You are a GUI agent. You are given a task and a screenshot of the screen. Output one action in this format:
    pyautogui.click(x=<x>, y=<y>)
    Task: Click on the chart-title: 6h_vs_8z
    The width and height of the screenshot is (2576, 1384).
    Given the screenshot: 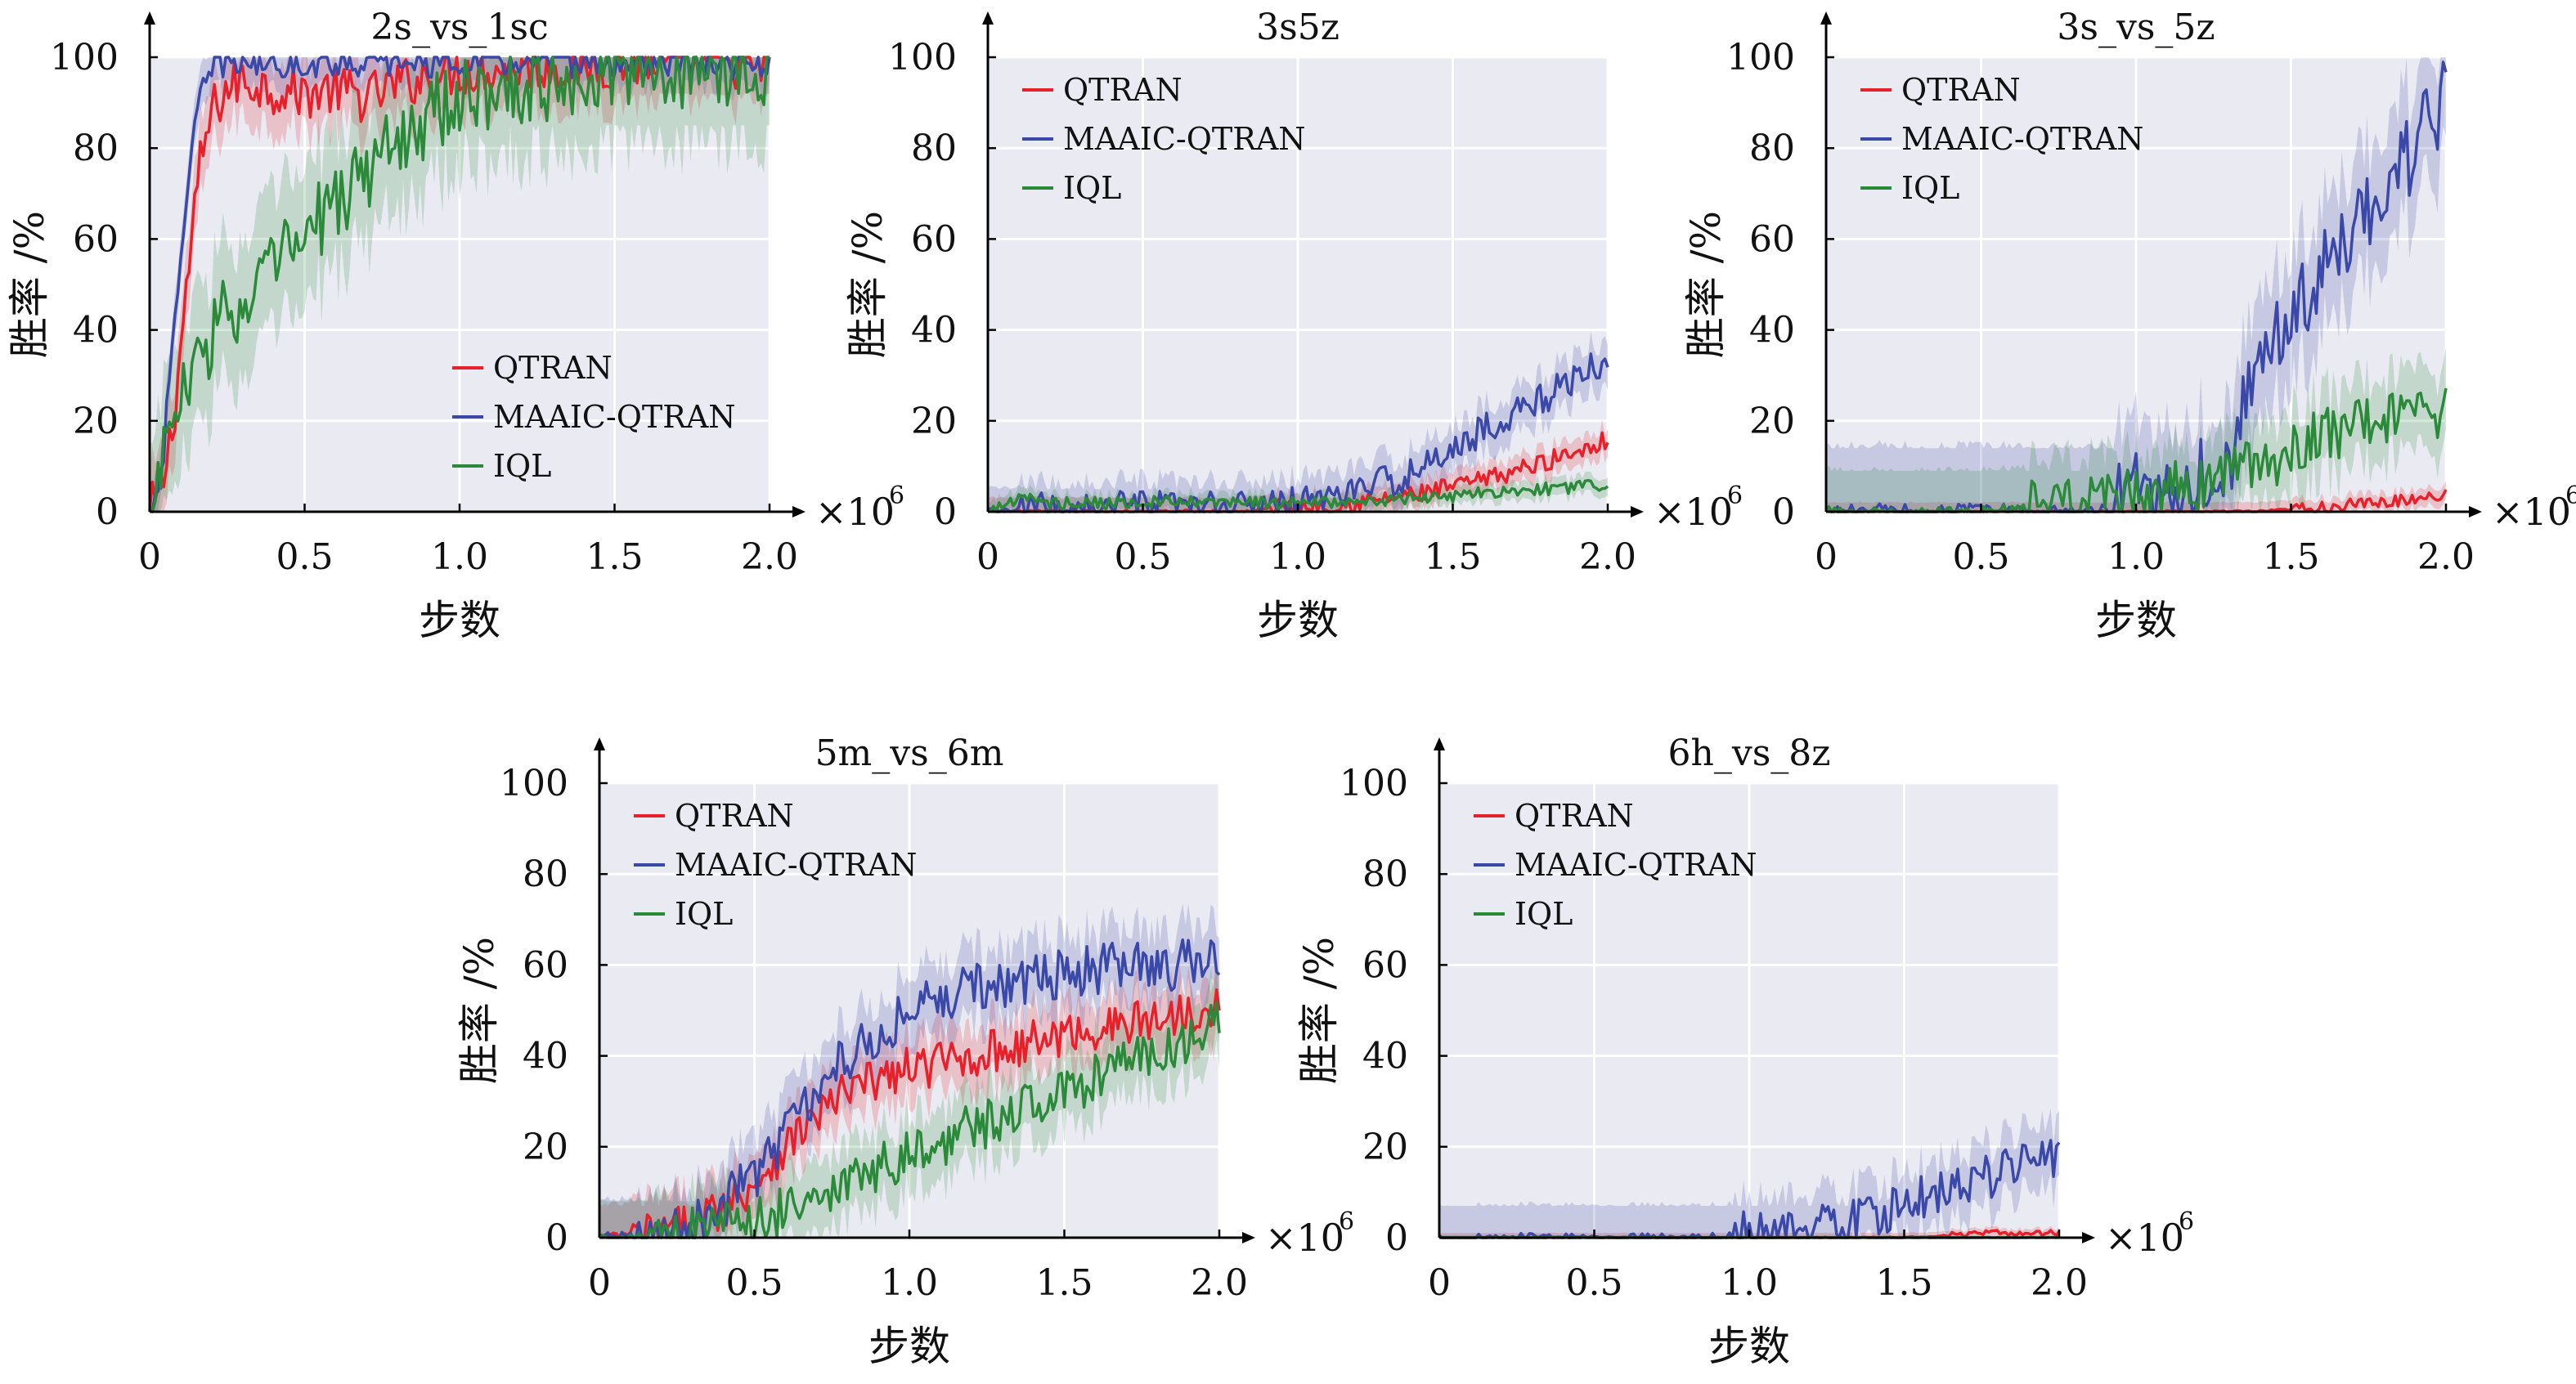 What is the action you would take?
    pyautogui.click(x=1750, y=753)
    